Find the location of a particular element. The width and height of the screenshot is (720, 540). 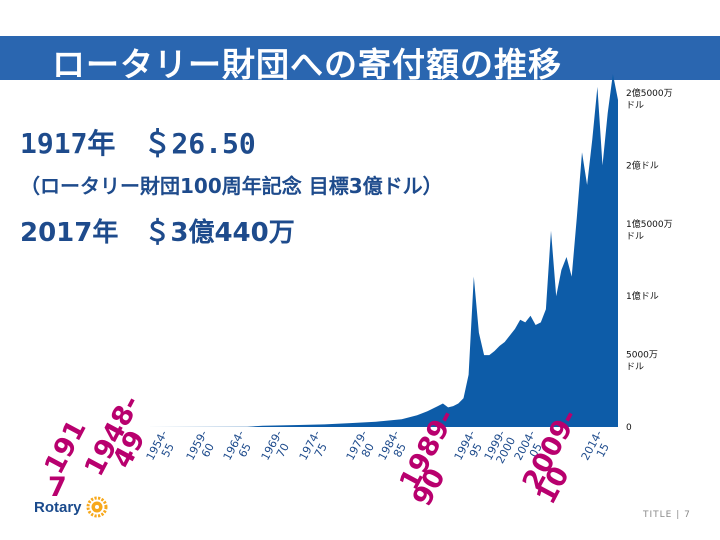

rotary-wheel-icon is located at coordinates (97, 507).